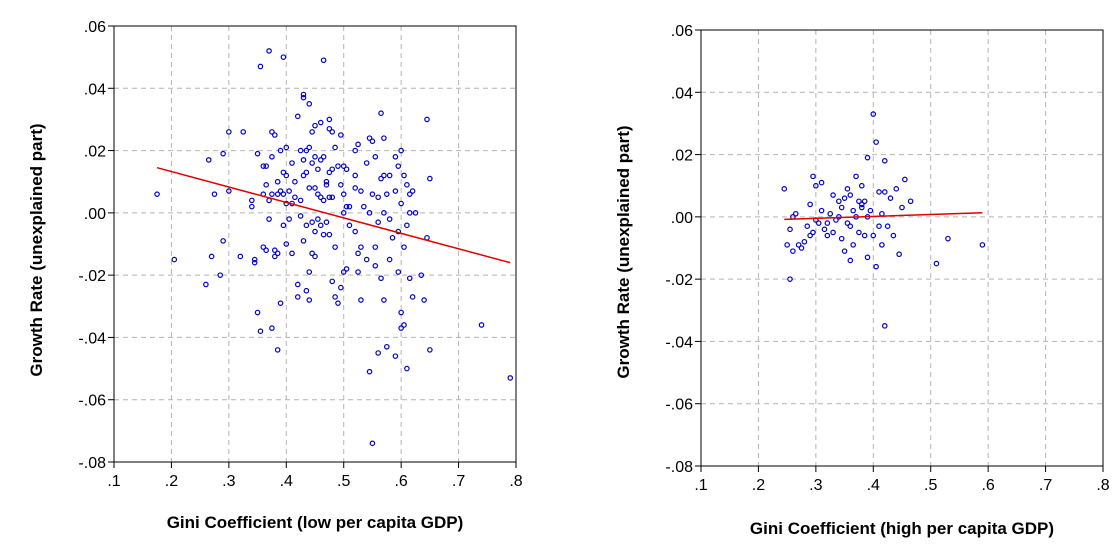 This screenshot has height=544, width=1114. Describe the element at coordinates (815, 485) in the screenshot. I see `x-tick-label: .3` at that location.